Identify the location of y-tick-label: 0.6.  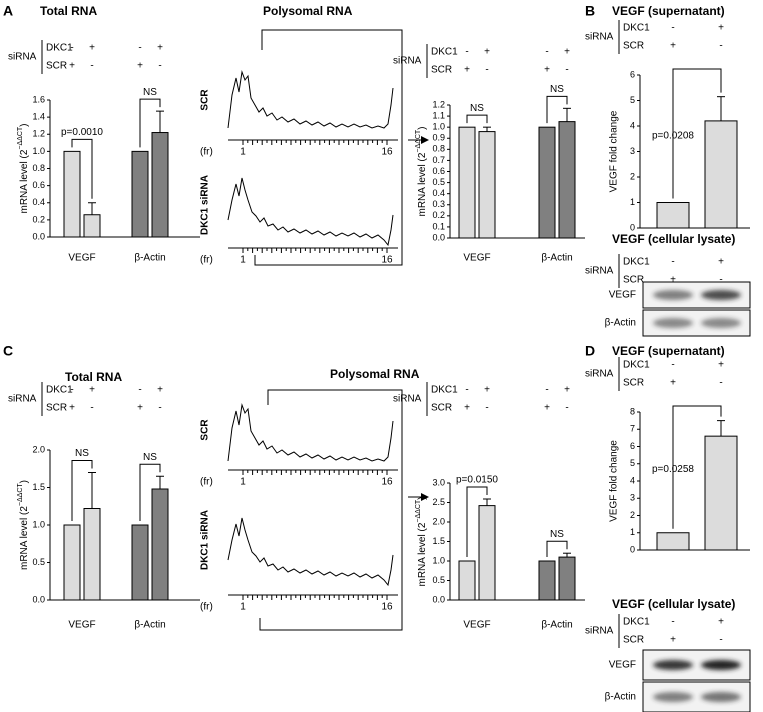
(38, 185).